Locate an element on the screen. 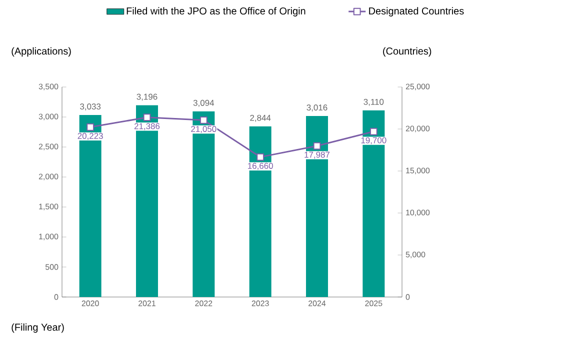 This screenshot has height=341, width=568. data-label: 16,660 is located at coordinates (260, 166).